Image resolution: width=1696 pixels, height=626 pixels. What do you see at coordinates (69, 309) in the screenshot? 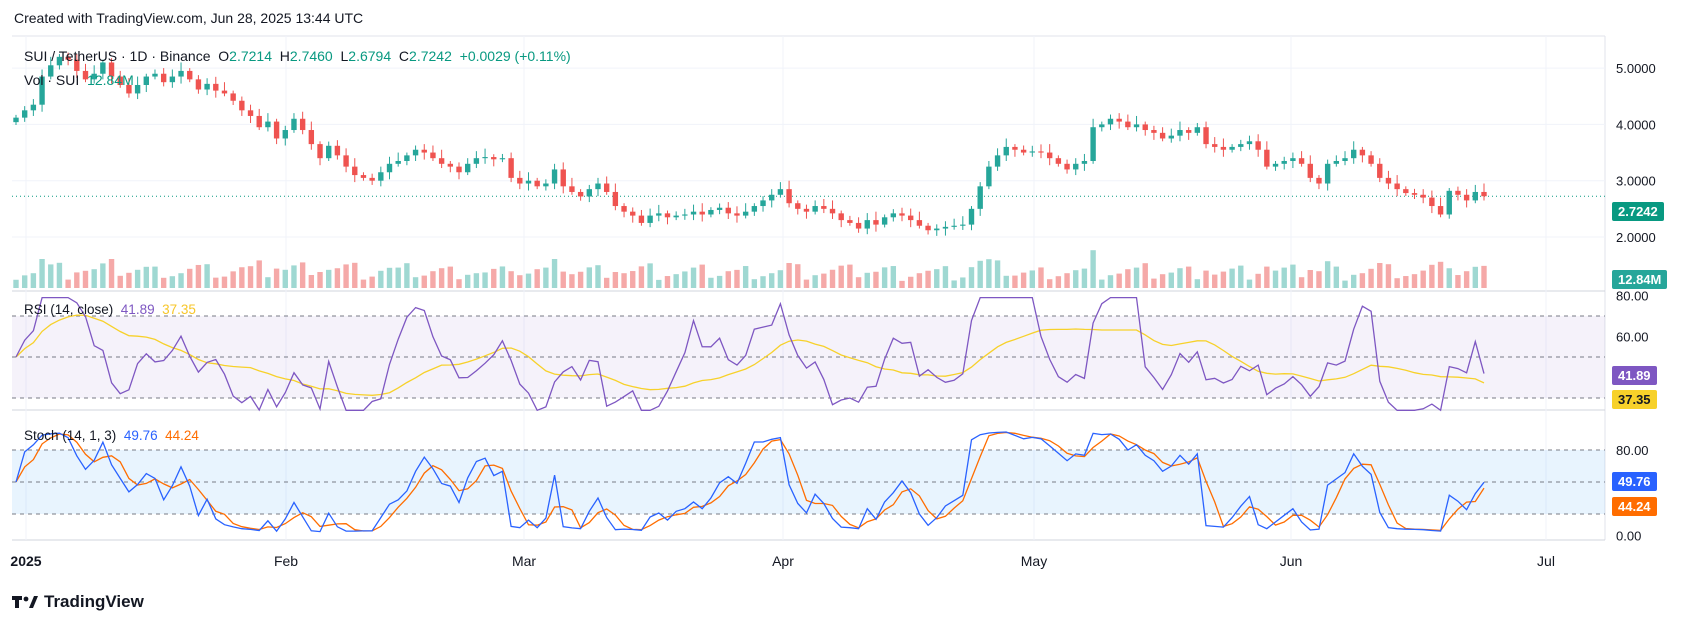
I see `rsi-label: RSI (14, close)` at bounding box center [69, 309].